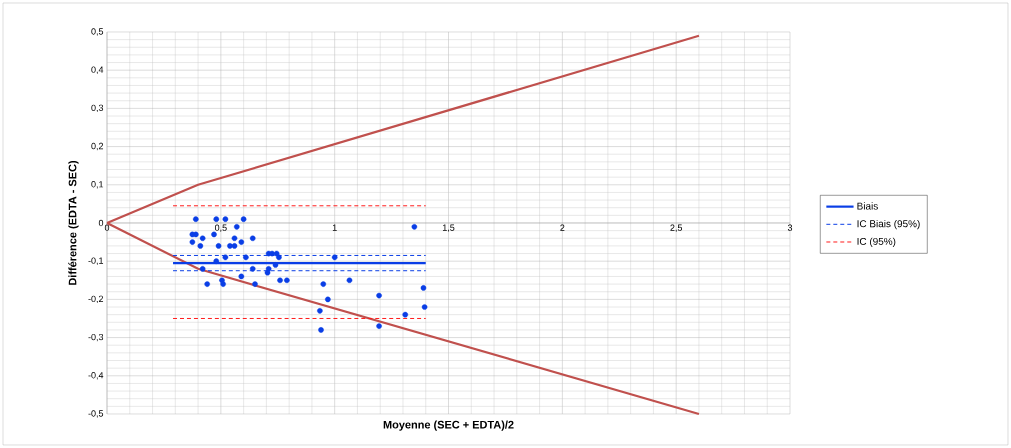 The height and width of the screenshot is (448, 1011). Describe the element at coordinates (334, 227) in the screenshot. I see `x-tick-label: 1` at that location.